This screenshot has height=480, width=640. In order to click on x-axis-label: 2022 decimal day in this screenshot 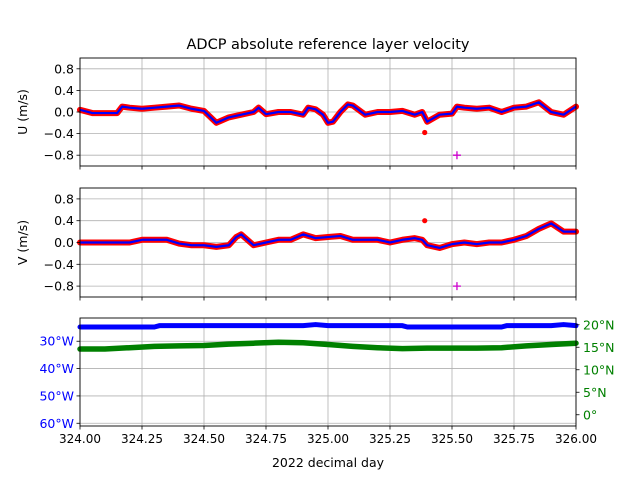, I will do `click(328, 462)`.